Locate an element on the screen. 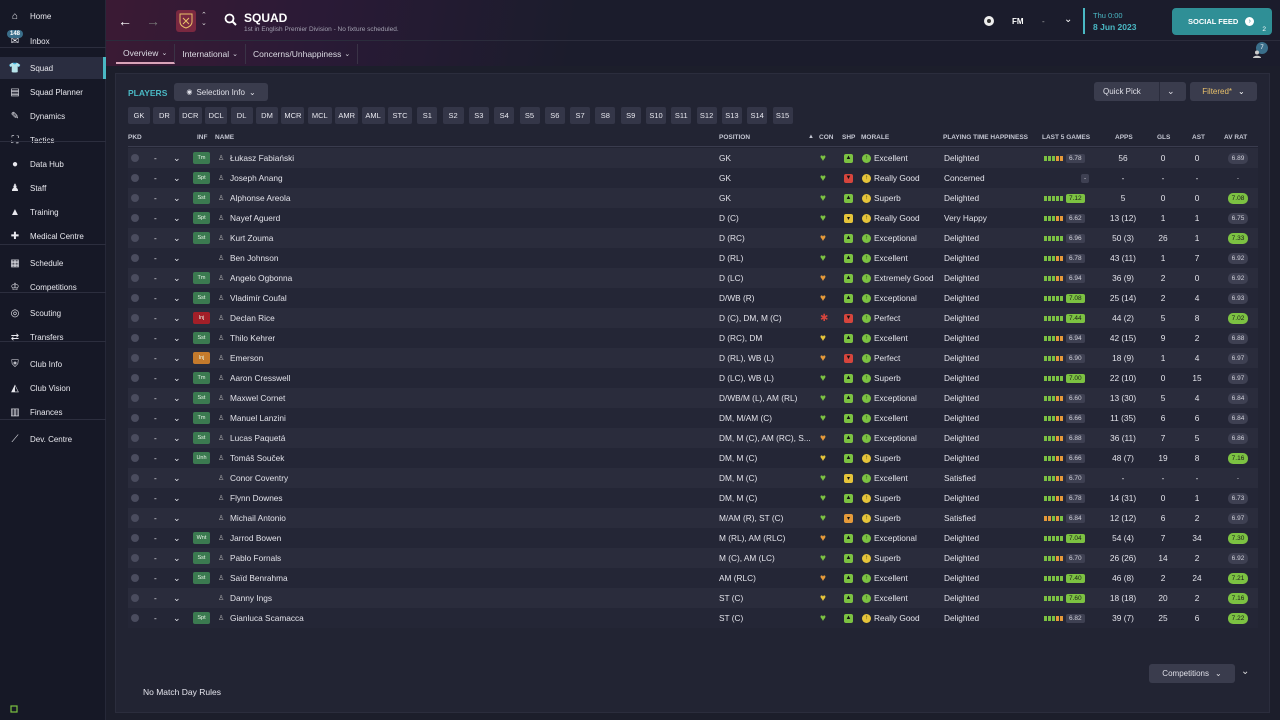 The image size is (1280, 720). player-name: Conor Coventry is located at coordinates (259, 478).